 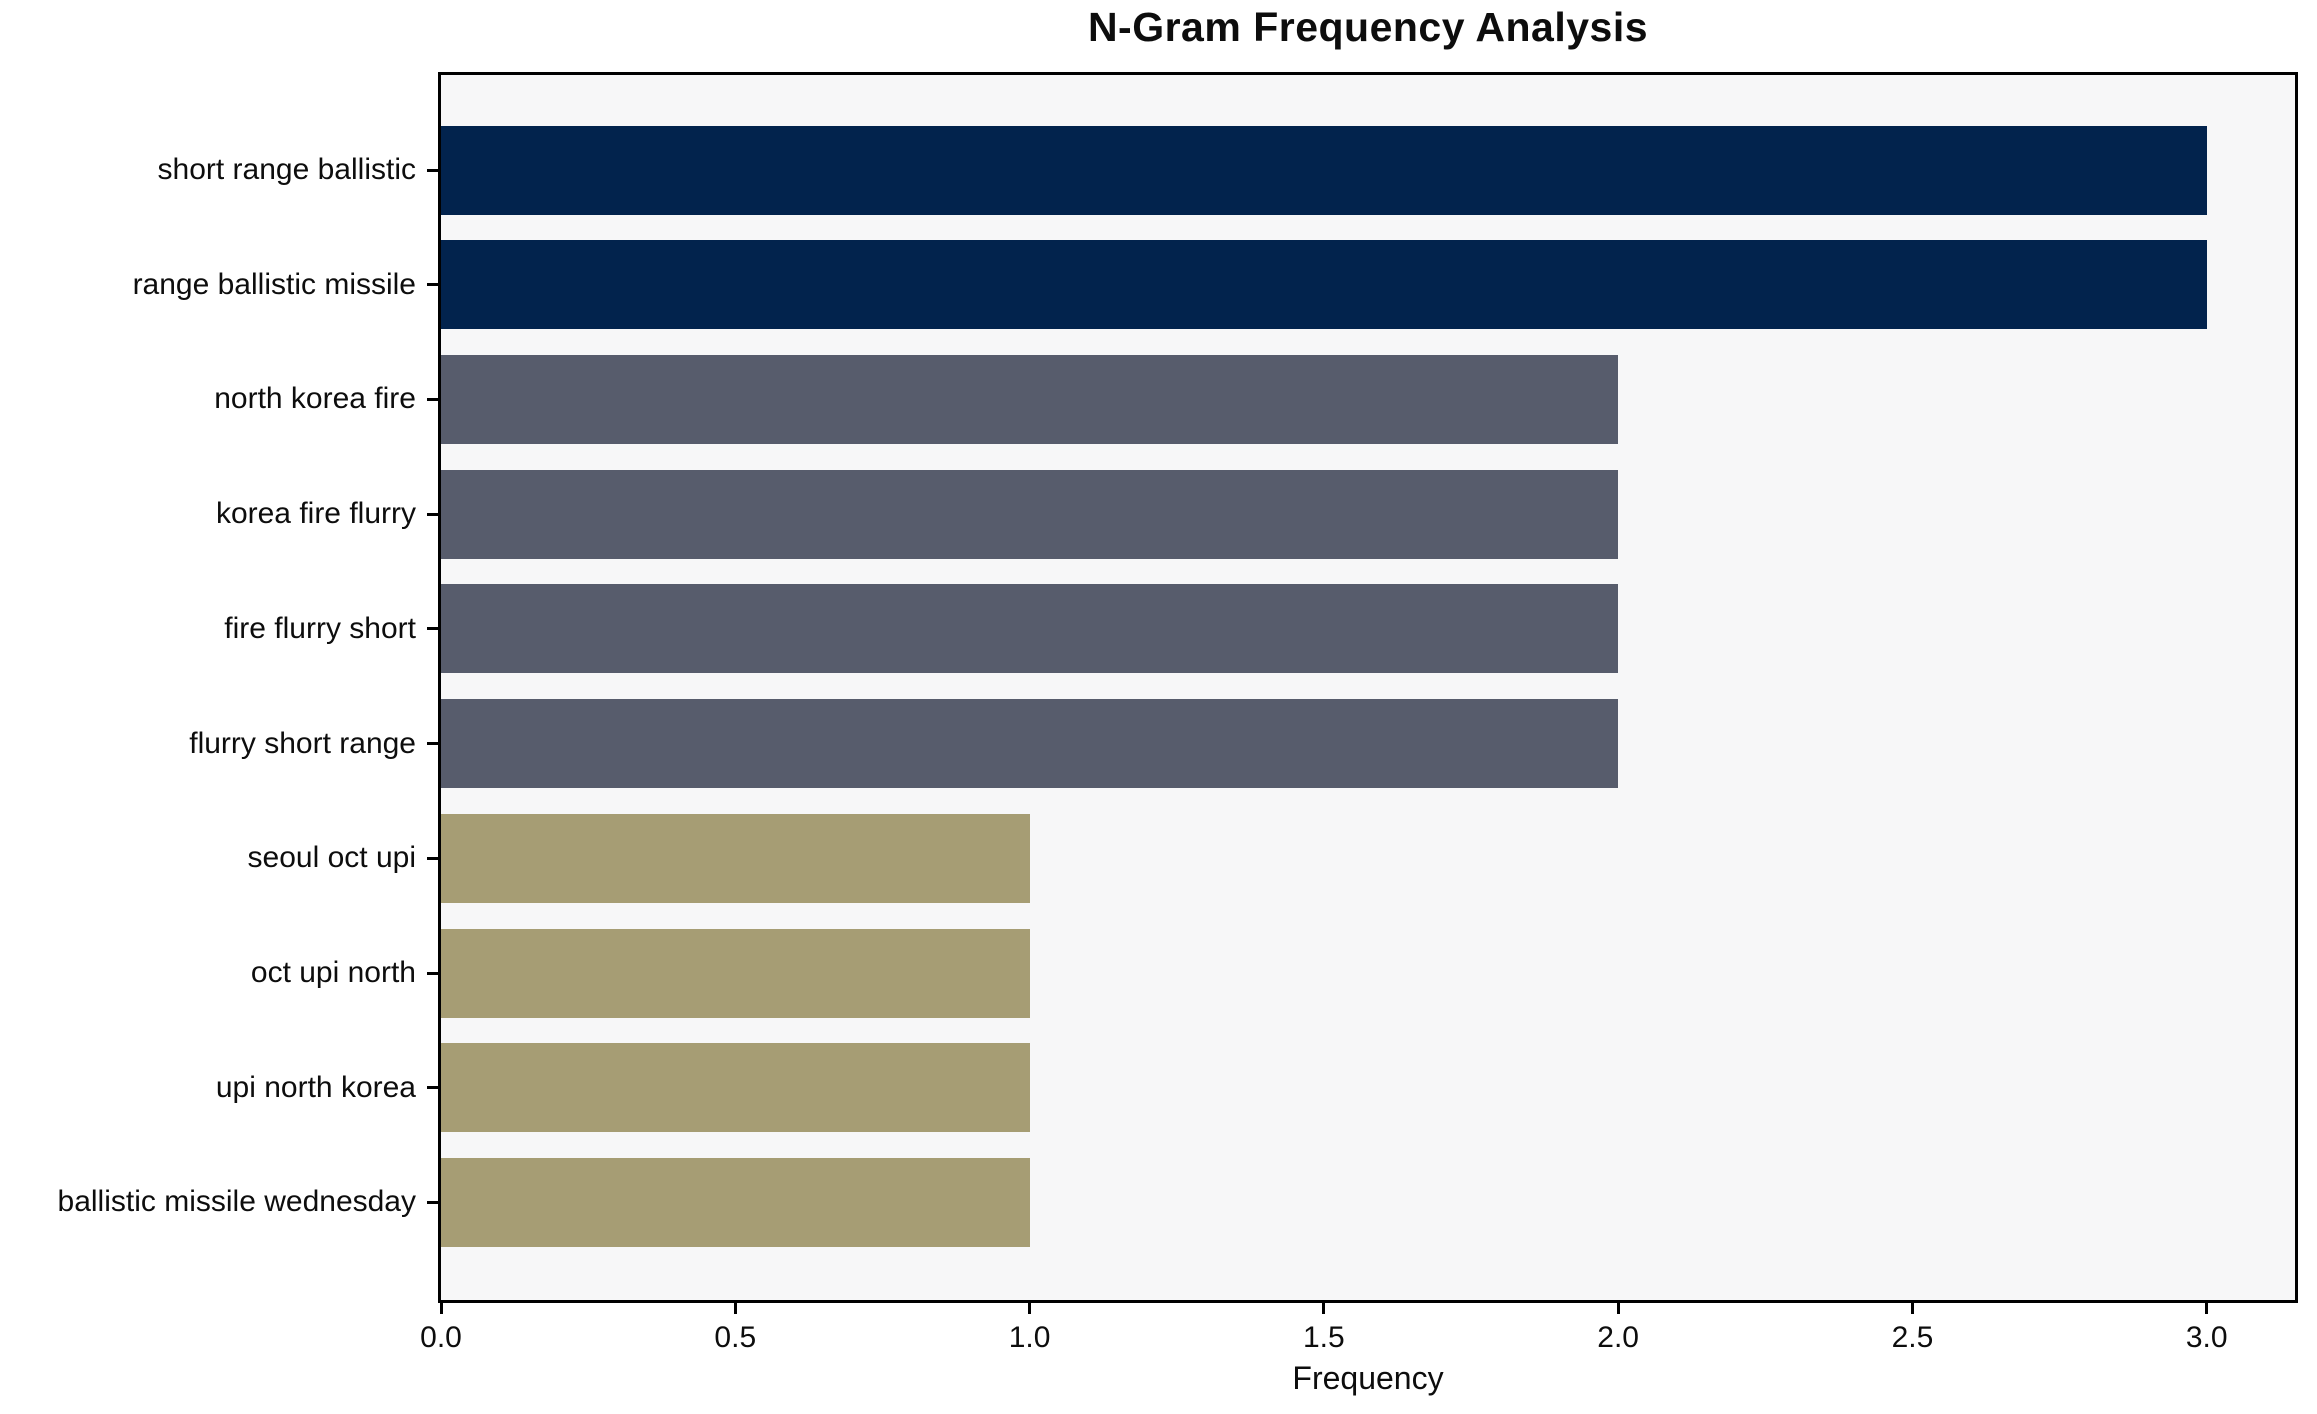 What do you see at coordinates (315, 514) in the screenshot?
I see `y-axis-category-label: korea fire flurry` at bounding box center [315, 514].